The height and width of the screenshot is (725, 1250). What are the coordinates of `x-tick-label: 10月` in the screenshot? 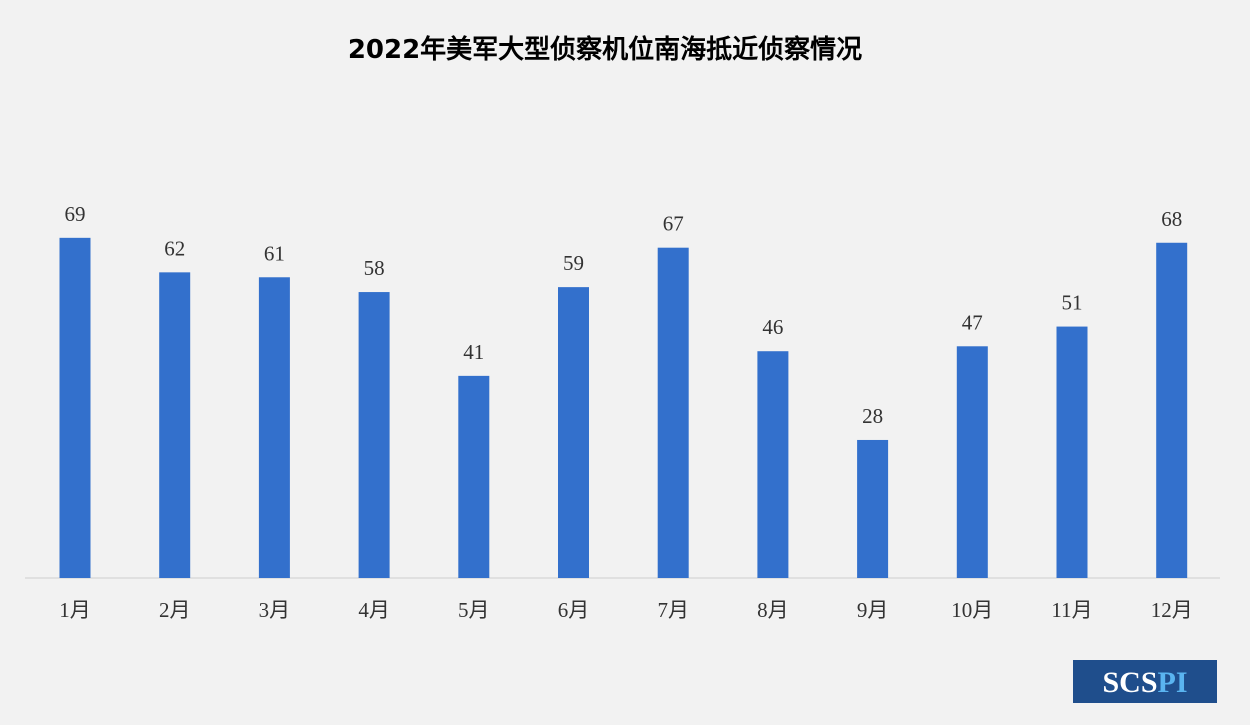 It's located at (972, 610).